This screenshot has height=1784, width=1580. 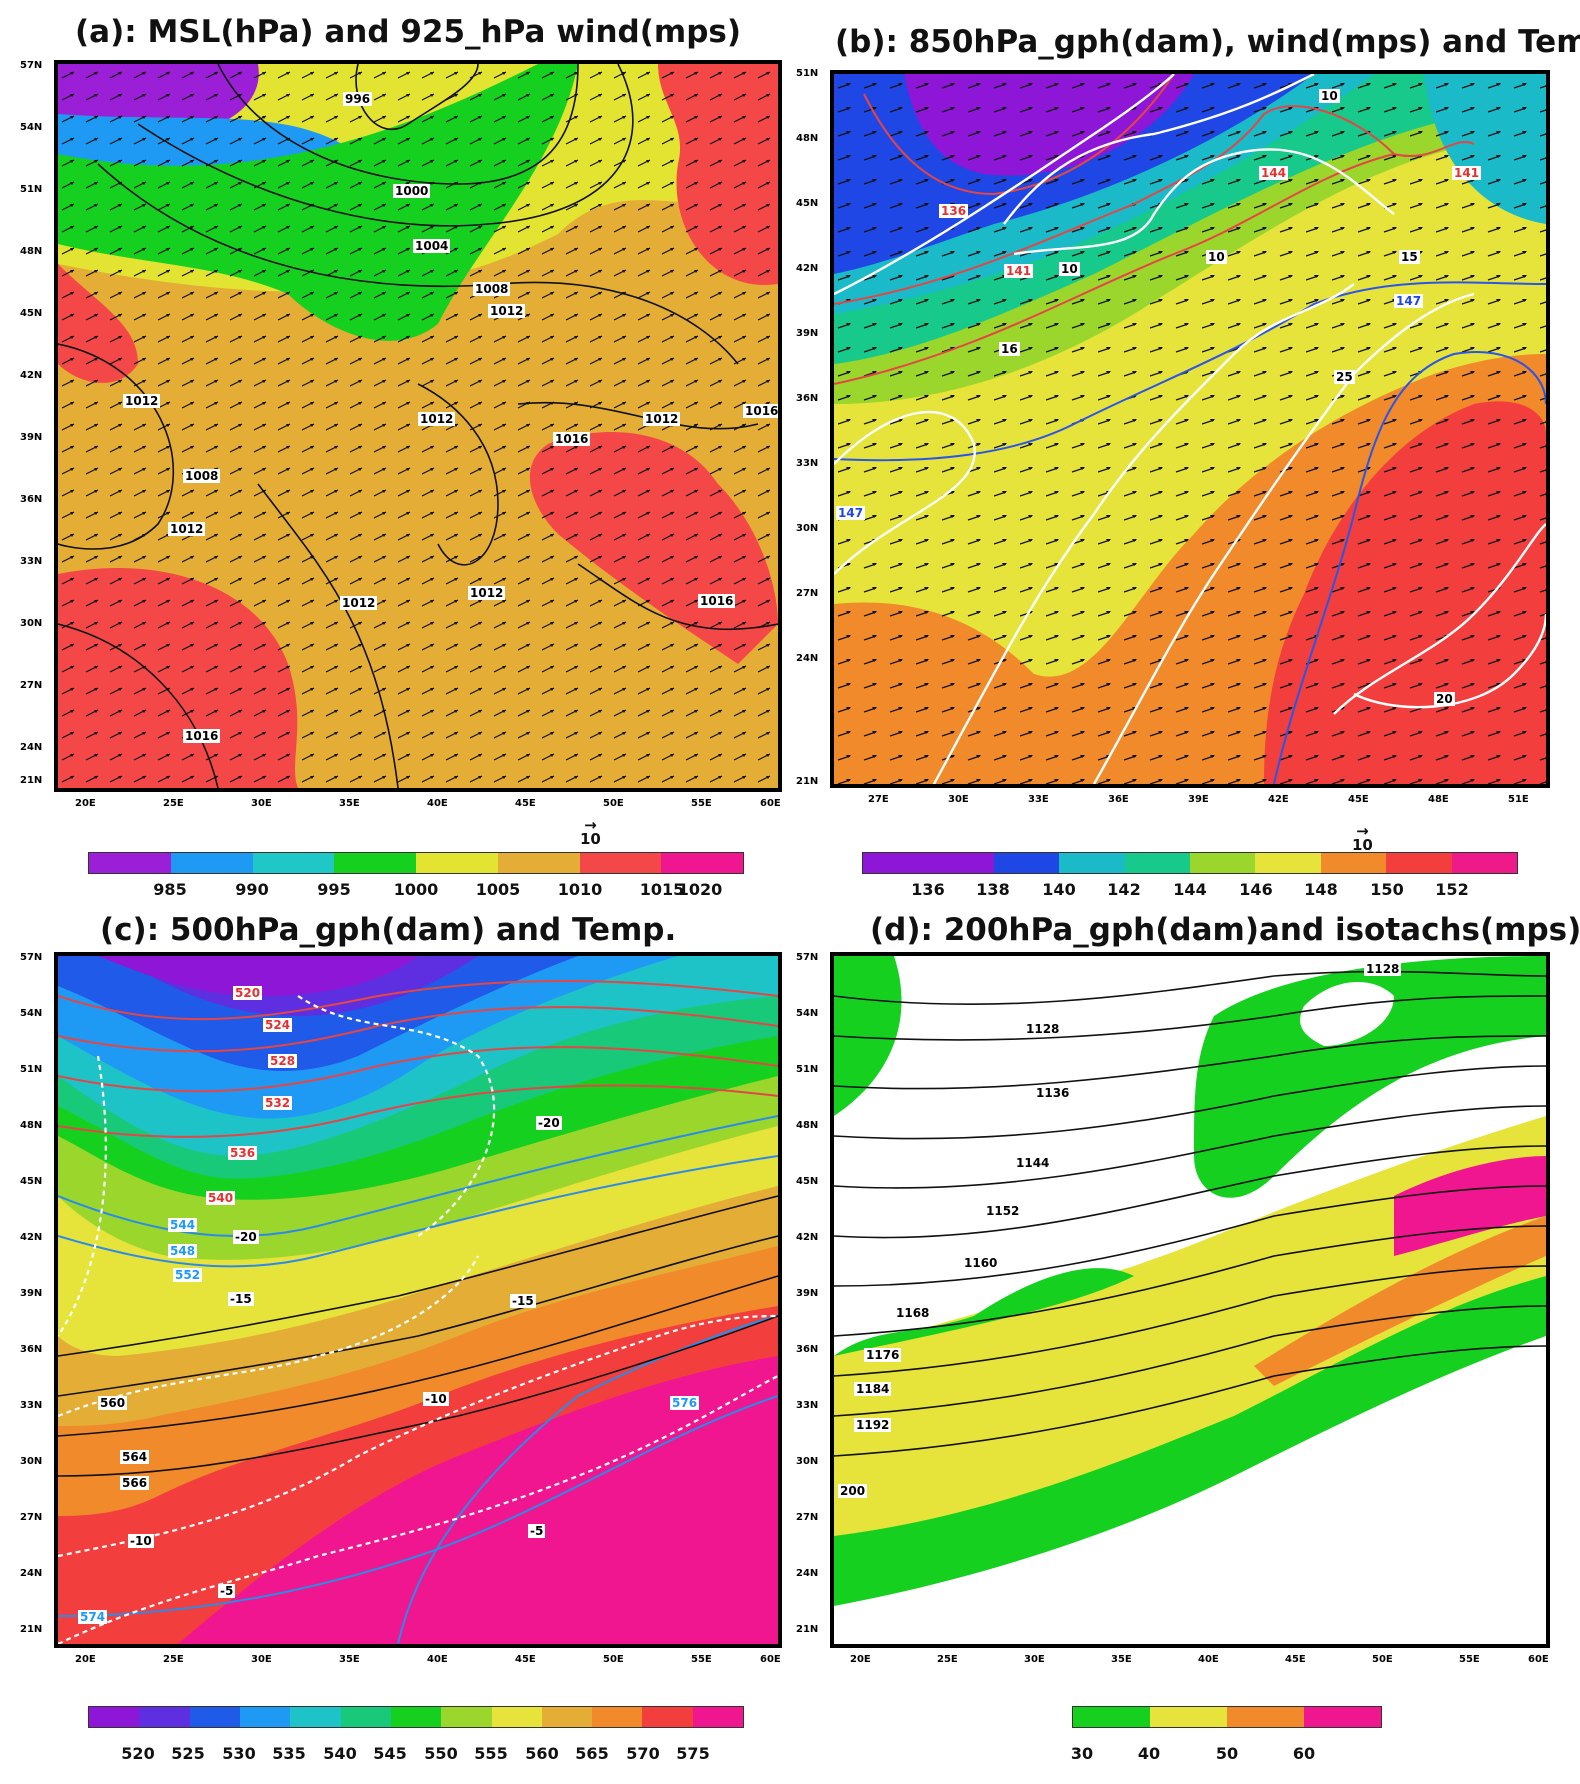 What do you see at coordinates (873, 1425) in the screenshot?
I see `panel-d-contour-label: 1192` at bounding box center [873, 1425].